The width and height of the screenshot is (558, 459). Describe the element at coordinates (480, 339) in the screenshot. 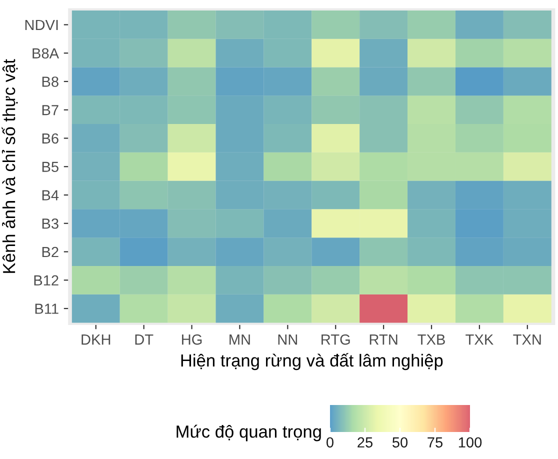

I see `x-tick-label: TXK` at that location.